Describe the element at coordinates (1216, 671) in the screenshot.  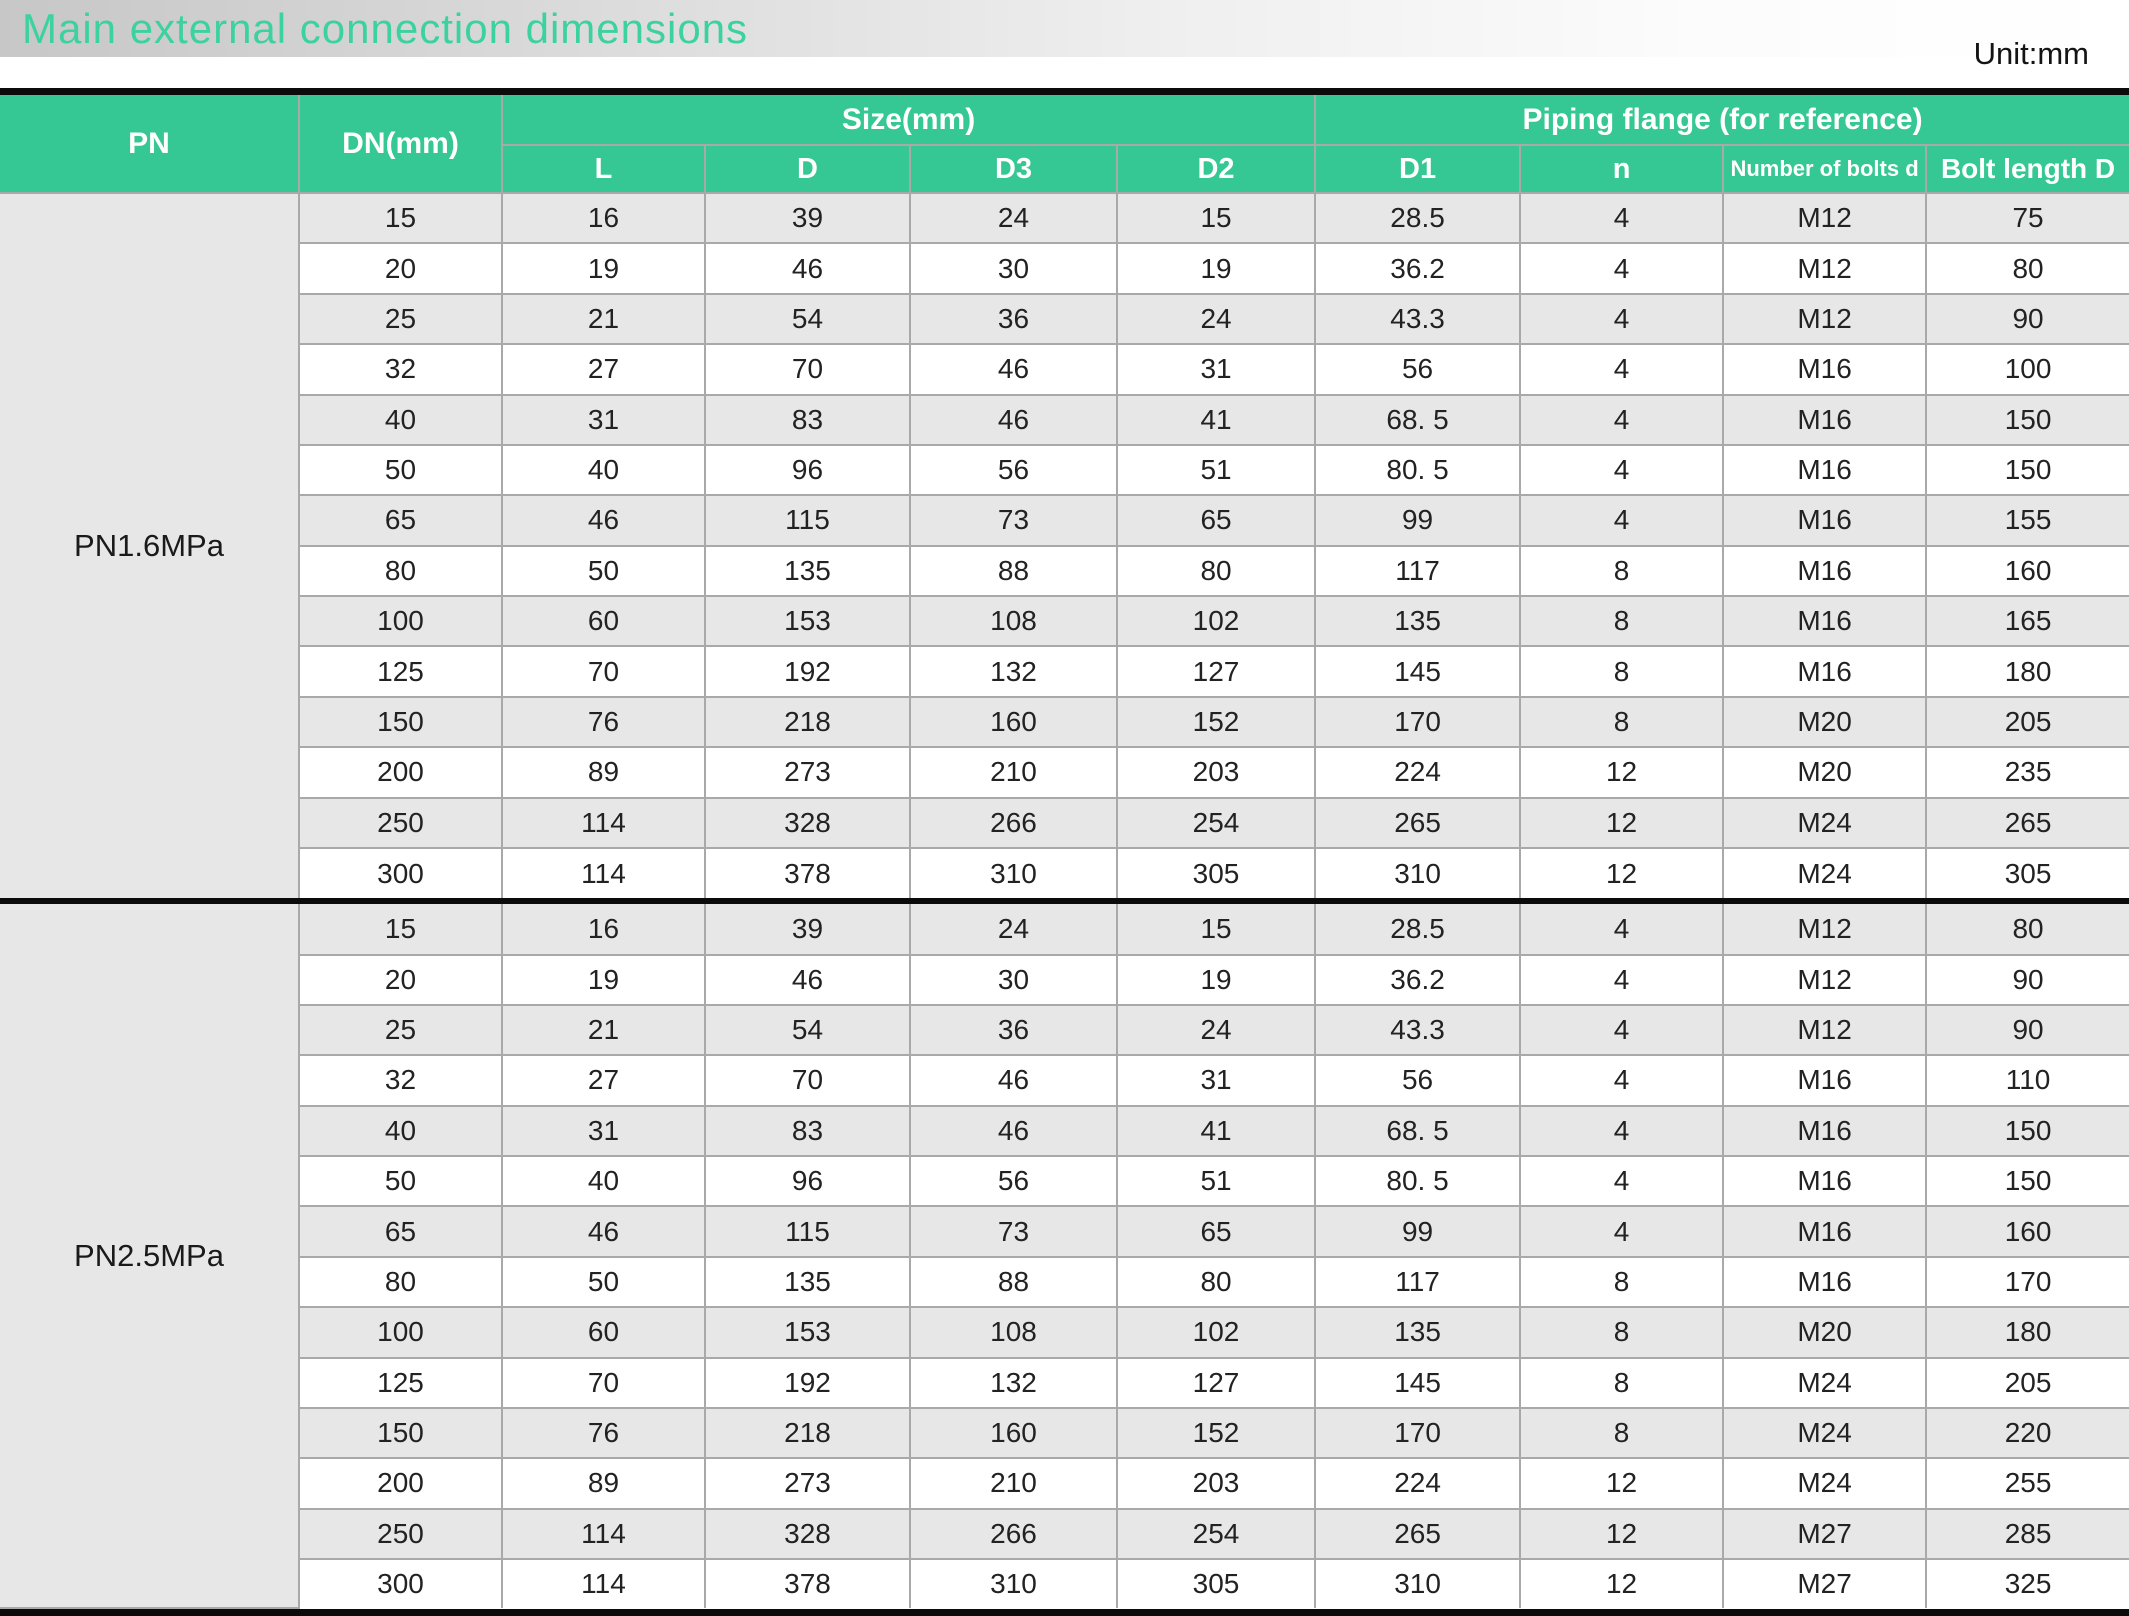
I see `value-cell: 127` at that location.